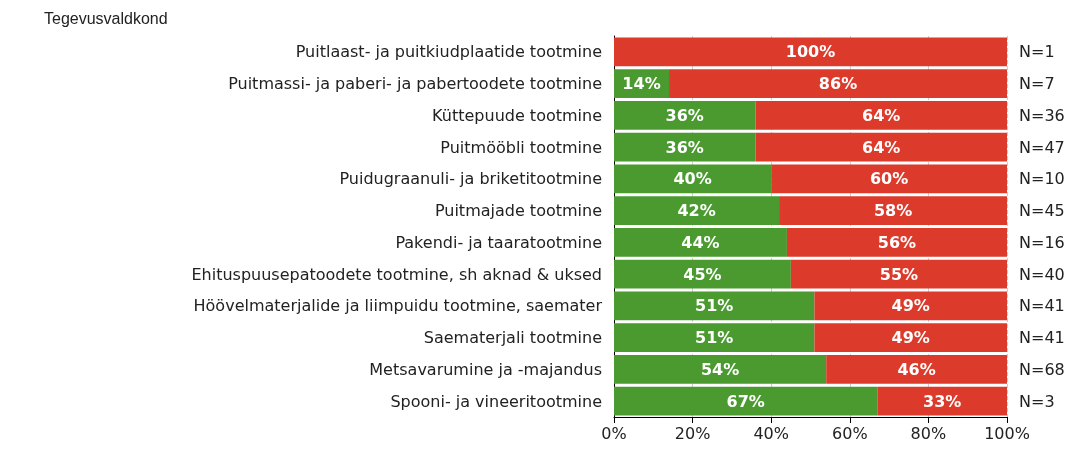 The height and width of the screenshot is (459, 1087). Describe the element at coordinates (692, 433) in the screenshot. I see `x-tick-label: 20%` at that location.